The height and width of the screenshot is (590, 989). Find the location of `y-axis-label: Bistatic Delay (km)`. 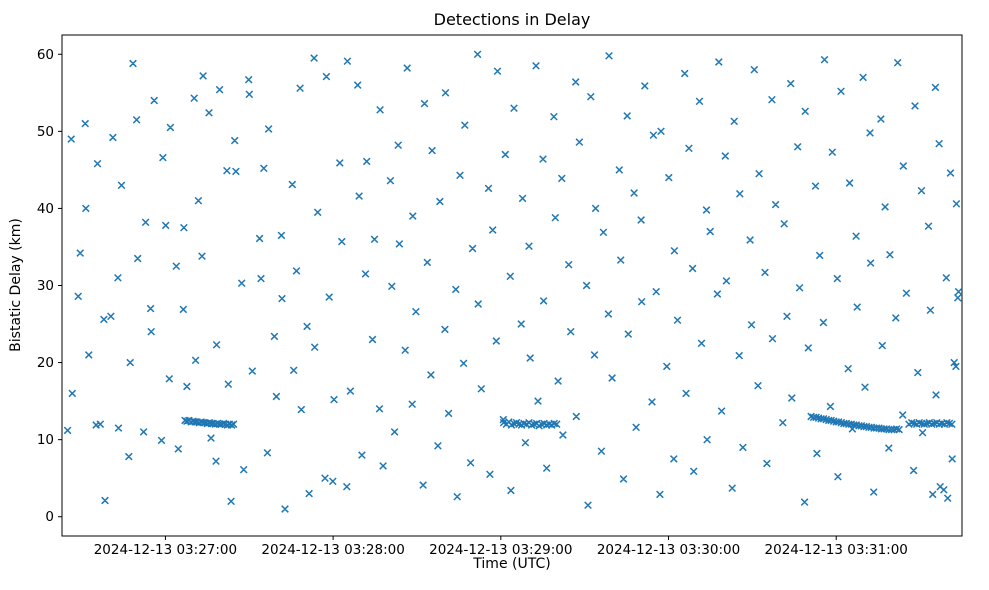

y-axis-label: Bistatic Delay (km) is located at coordinates (16, 285).